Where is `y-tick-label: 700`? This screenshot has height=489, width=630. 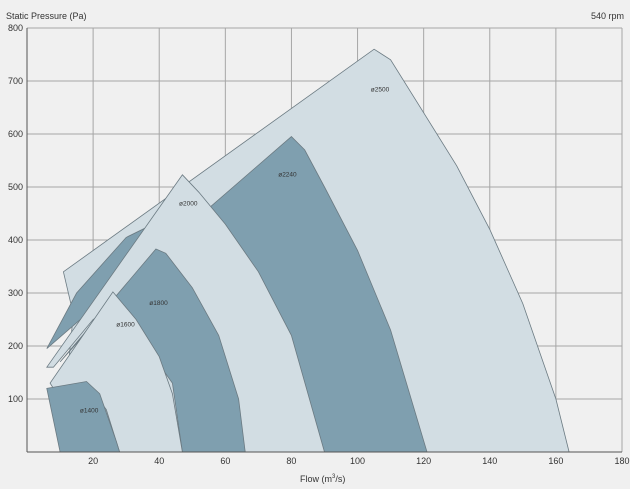
y-tick-label: 700 is located at coordinates (15, 81).